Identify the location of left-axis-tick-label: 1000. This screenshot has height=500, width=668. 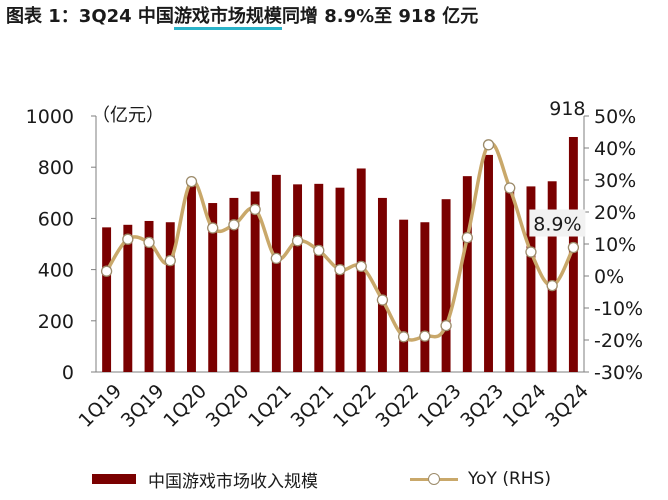
(50, 117).